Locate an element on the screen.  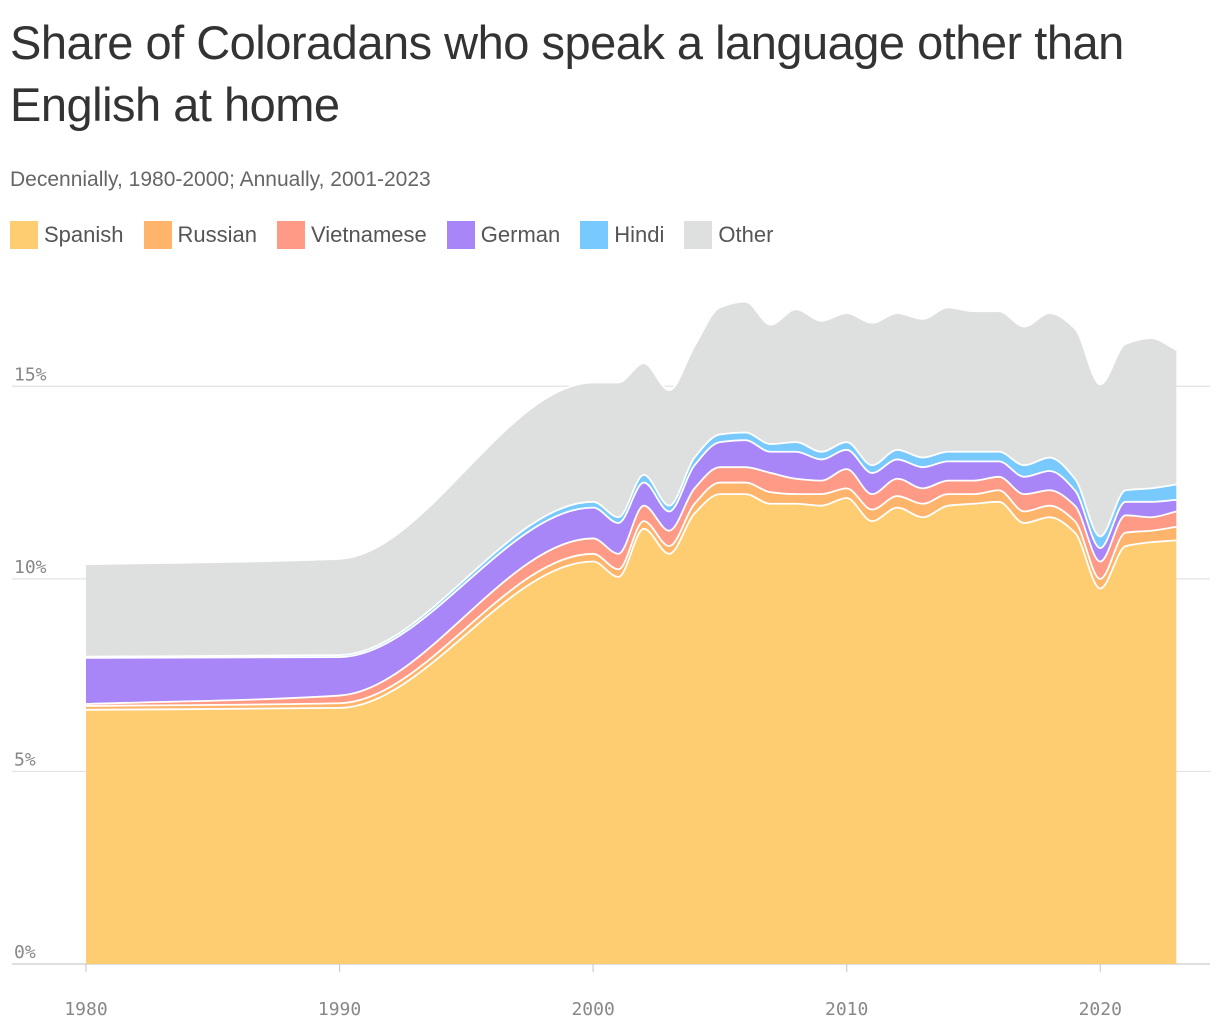
legend-item-russian: Russian is located at coordinates (200, 235).